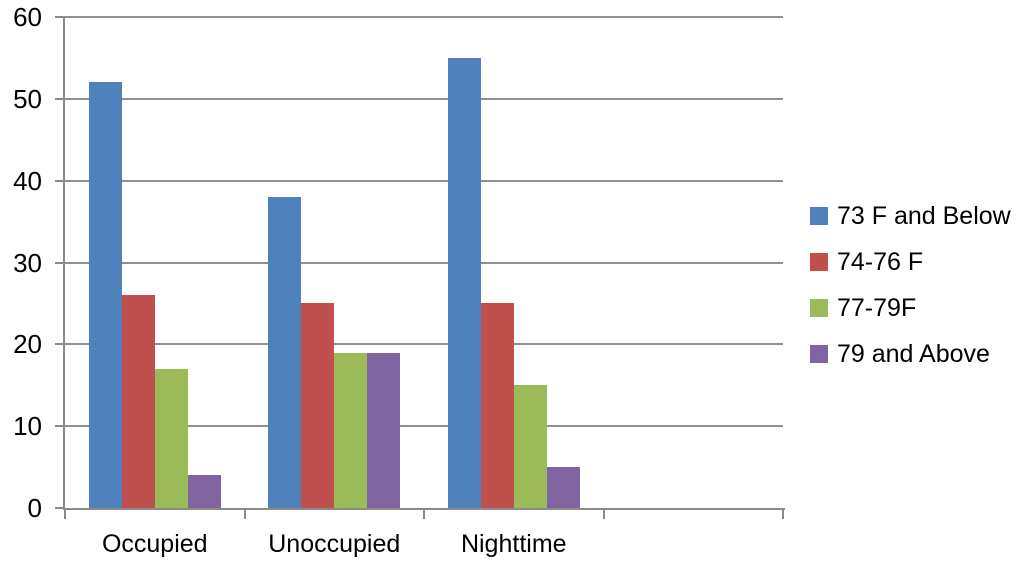 Image resolution: width=1024 pixels, height=567 pixels. Describe the element at coordinates (351, 430) in the screenshot. I see `bar-77-79f-unoccupied` at that location.